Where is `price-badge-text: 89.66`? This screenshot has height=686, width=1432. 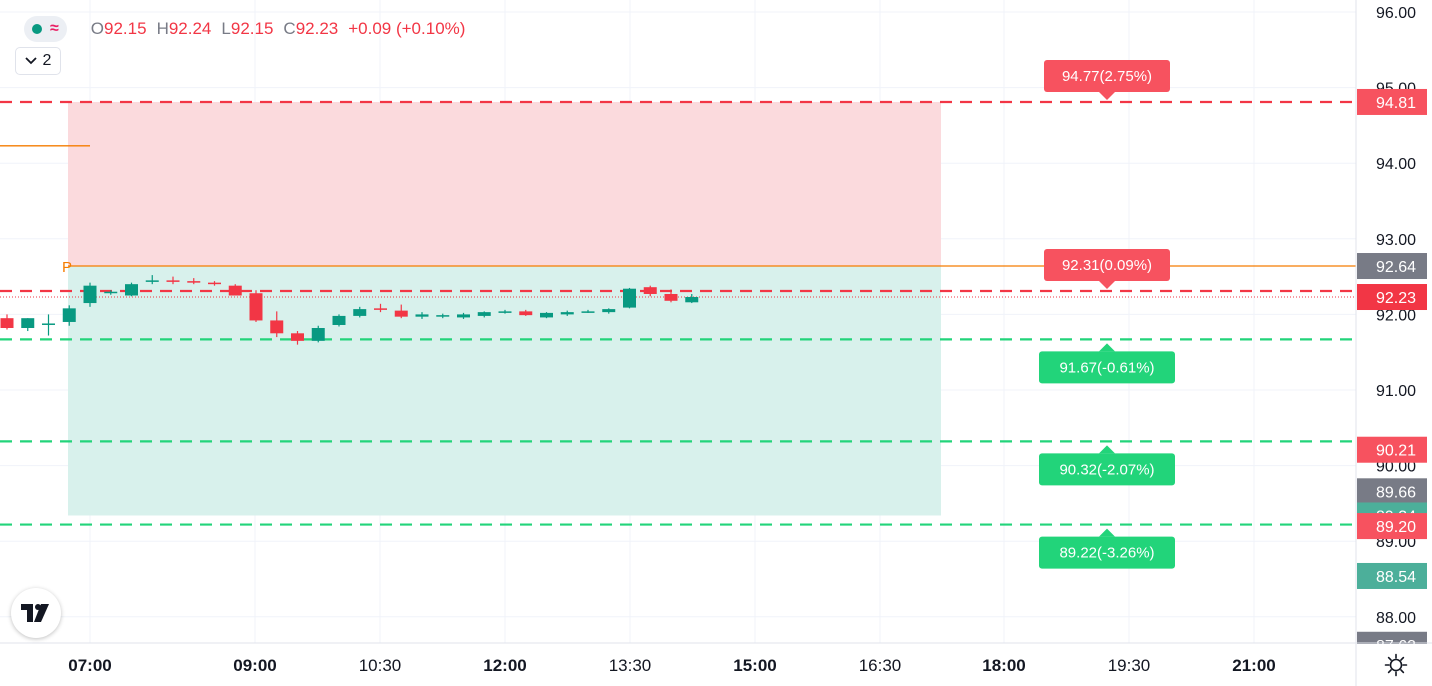
price-badge-text: 89.66 is located at coordinates (1396, 492).